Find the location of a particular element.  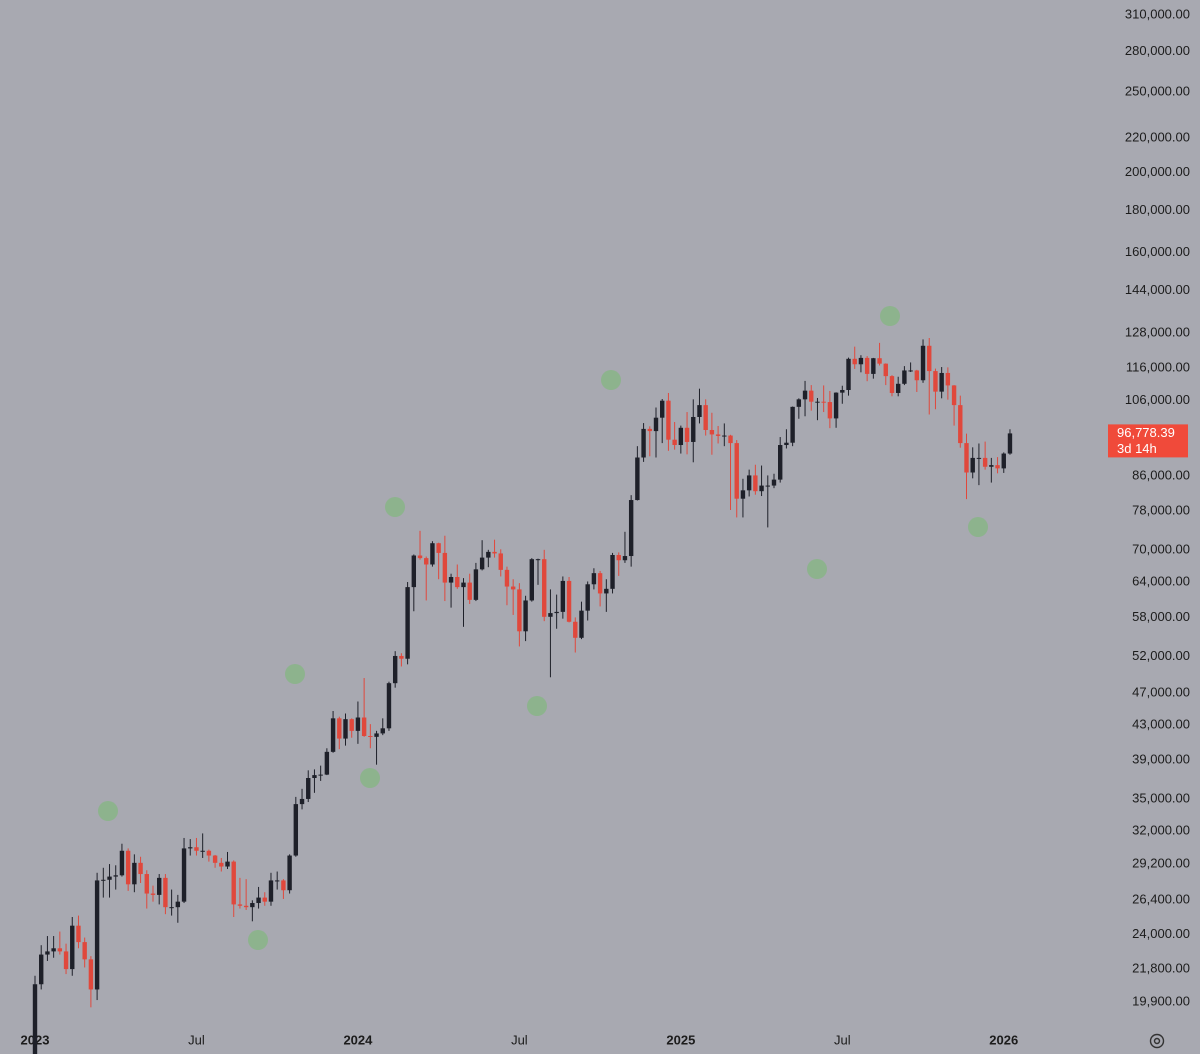

gear-center is located at coordinates (1157, 1041).